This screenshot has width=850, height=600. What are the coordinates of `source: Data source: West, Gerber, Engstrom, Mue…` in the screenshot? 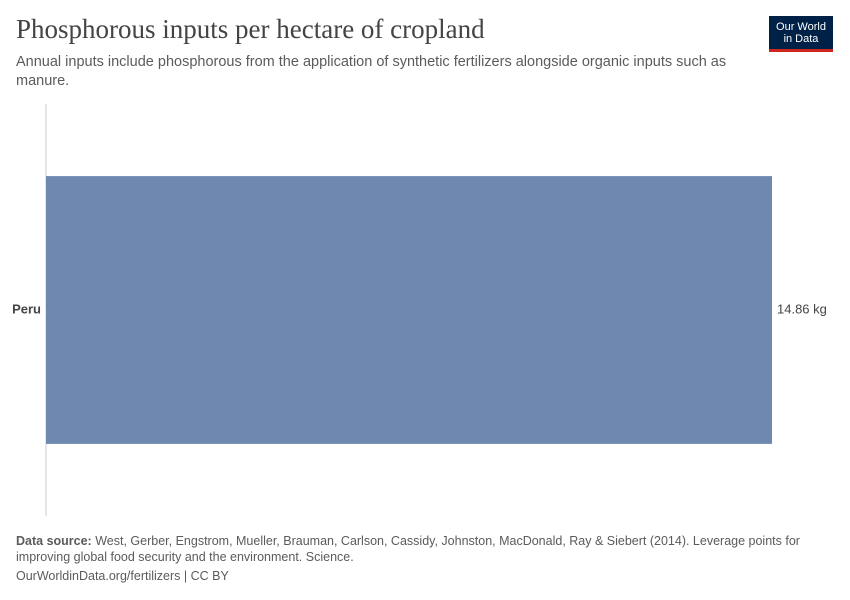 It's located at (411, 549).